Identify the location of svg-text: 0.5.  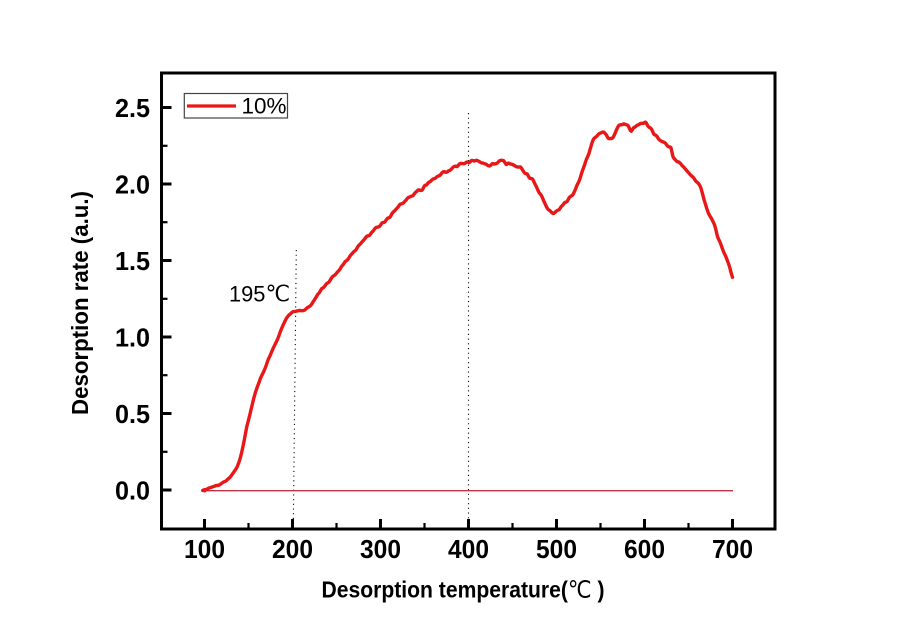
(132, 415).